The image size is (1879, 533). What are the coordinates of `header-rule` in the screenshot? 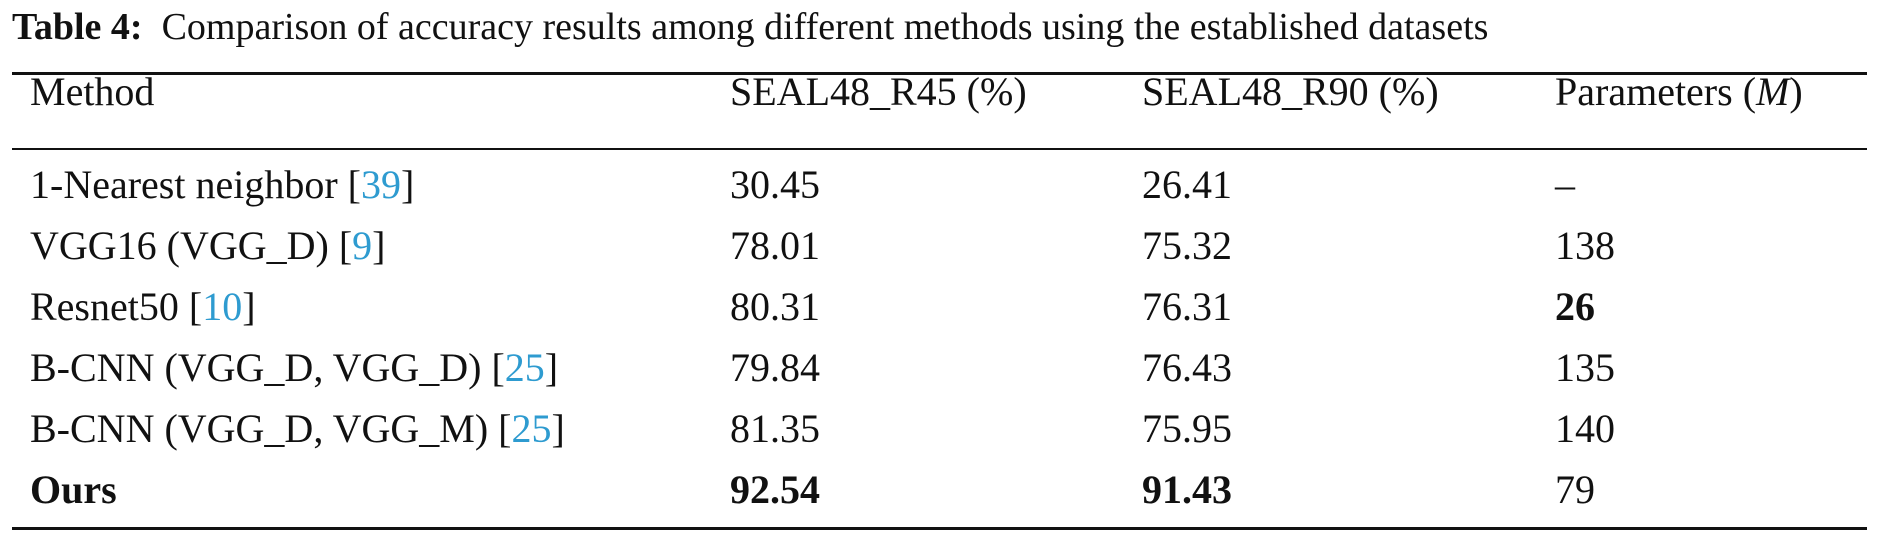 It's located at (939, 149).